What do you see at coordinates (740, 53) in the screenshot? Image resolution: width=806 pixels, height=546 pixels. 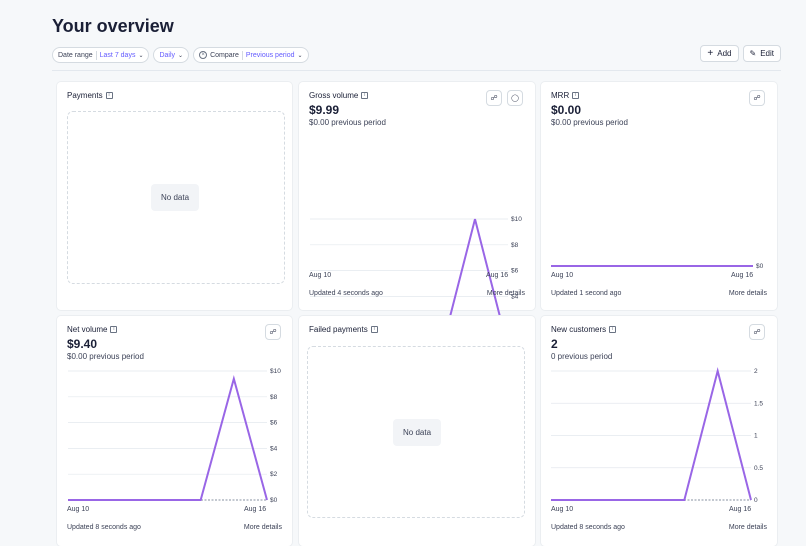 I see `header-actions: + Add ✎ Edit` at bounding box center [740, 53].